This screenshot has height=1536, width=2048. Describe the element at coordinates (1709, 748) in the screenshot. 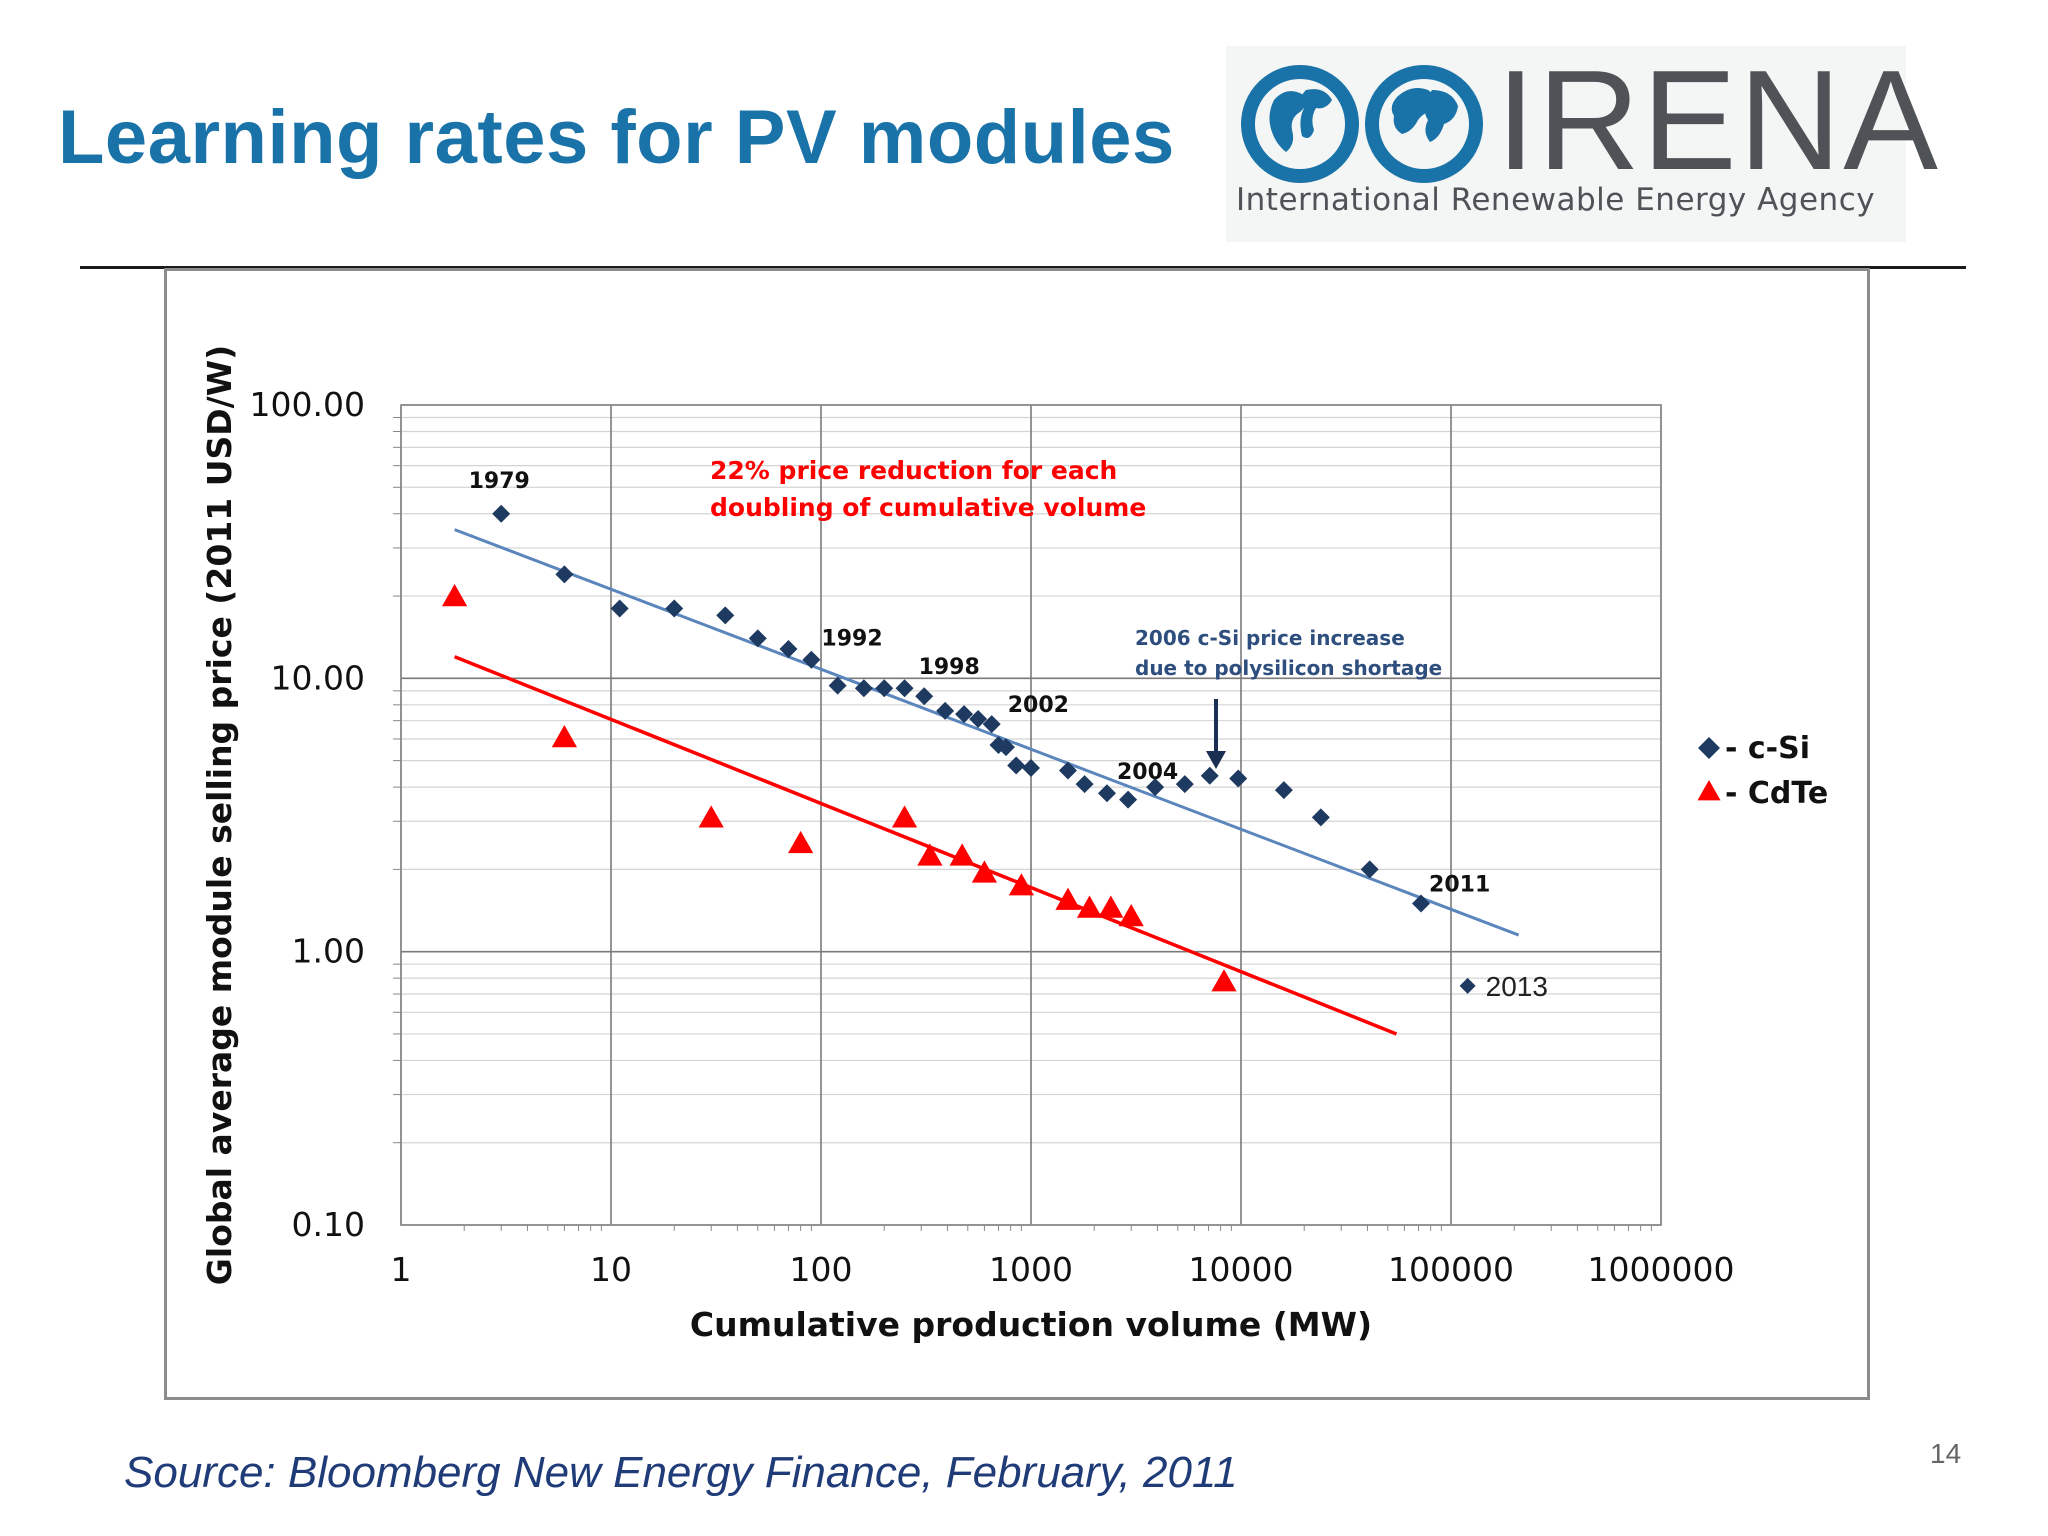

I see `legend-csi-marker` at that location.